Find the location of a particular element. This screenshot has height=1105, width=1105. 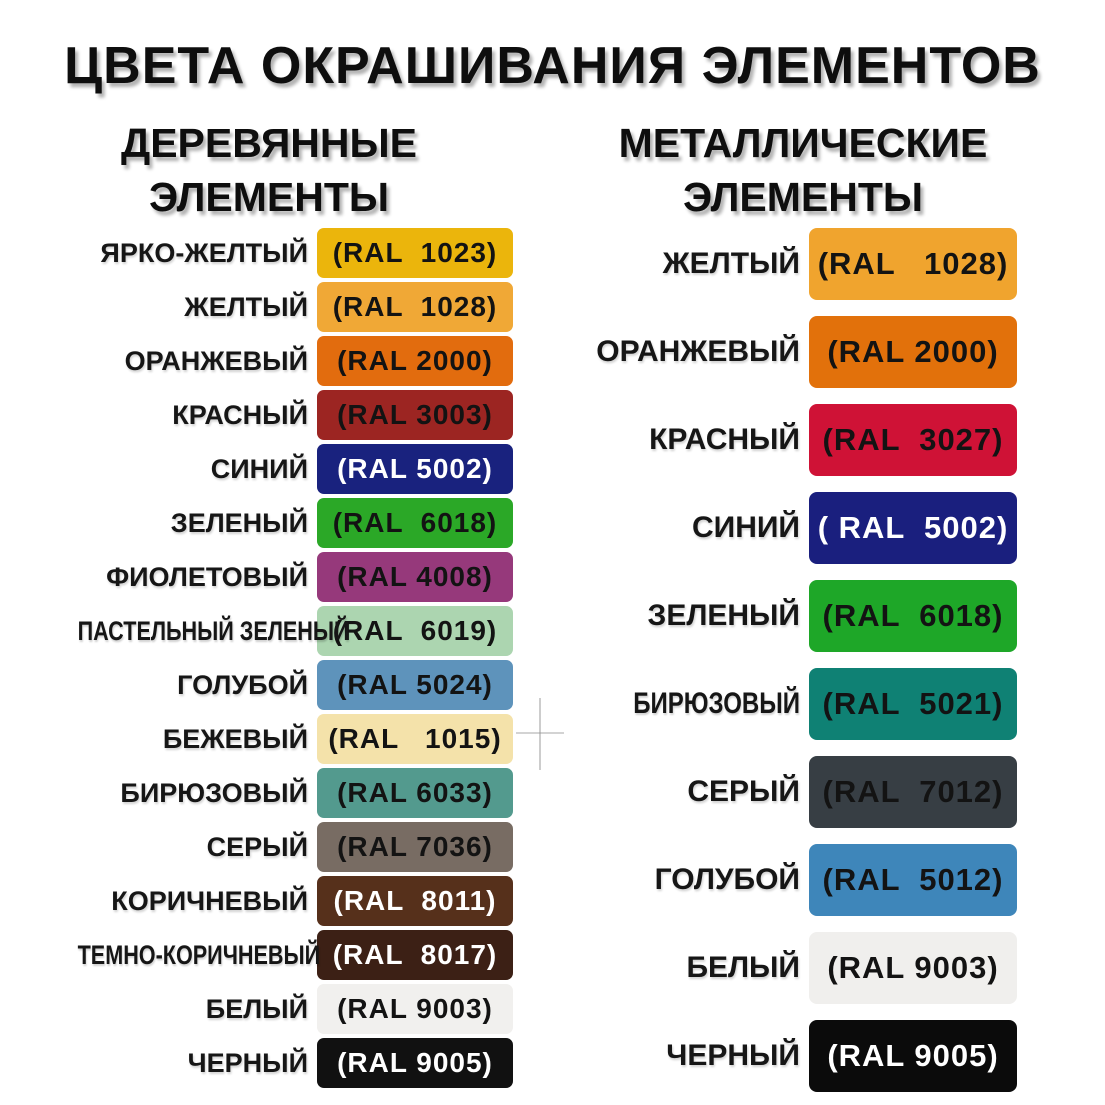

color-row: СЕРЫЙ (RAL 7036) is located at coordinates (266, 847).